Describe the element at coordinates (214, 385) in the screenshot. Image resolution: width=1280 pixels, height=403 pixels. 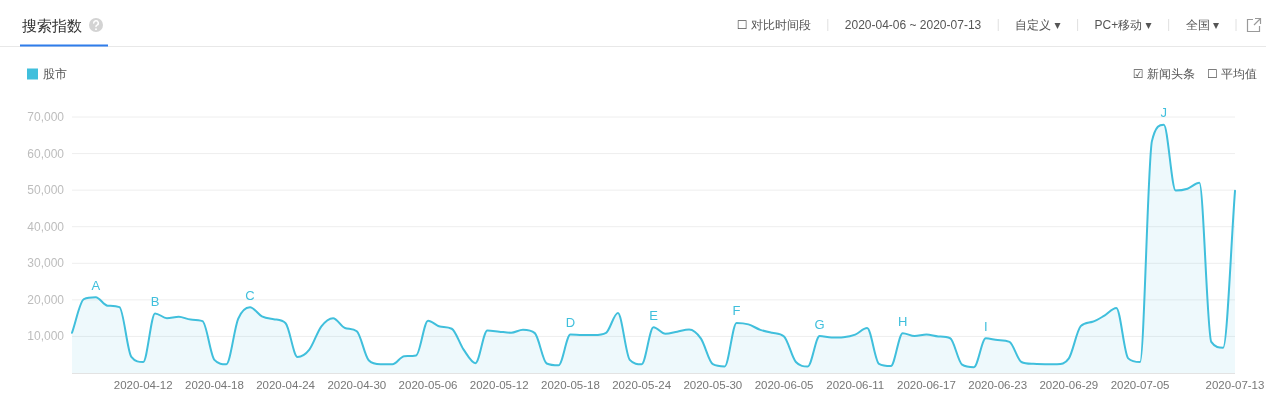
I see `x-tick-label: 2020-04-18` at that location.